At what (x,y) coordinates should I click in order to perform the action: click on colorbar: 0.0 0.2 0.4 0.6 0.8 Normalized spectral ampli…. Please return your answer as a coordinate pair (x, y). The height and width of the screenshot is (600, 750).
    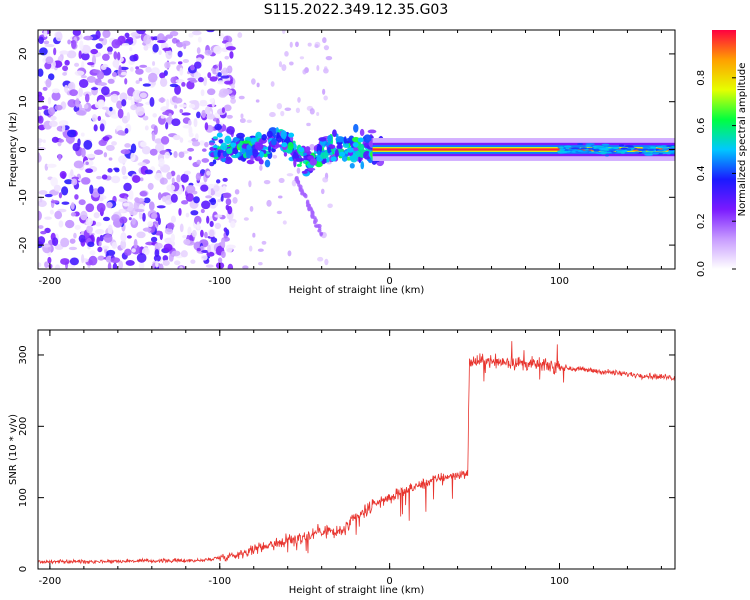
    Looking at the image, I should click on (722, 153).